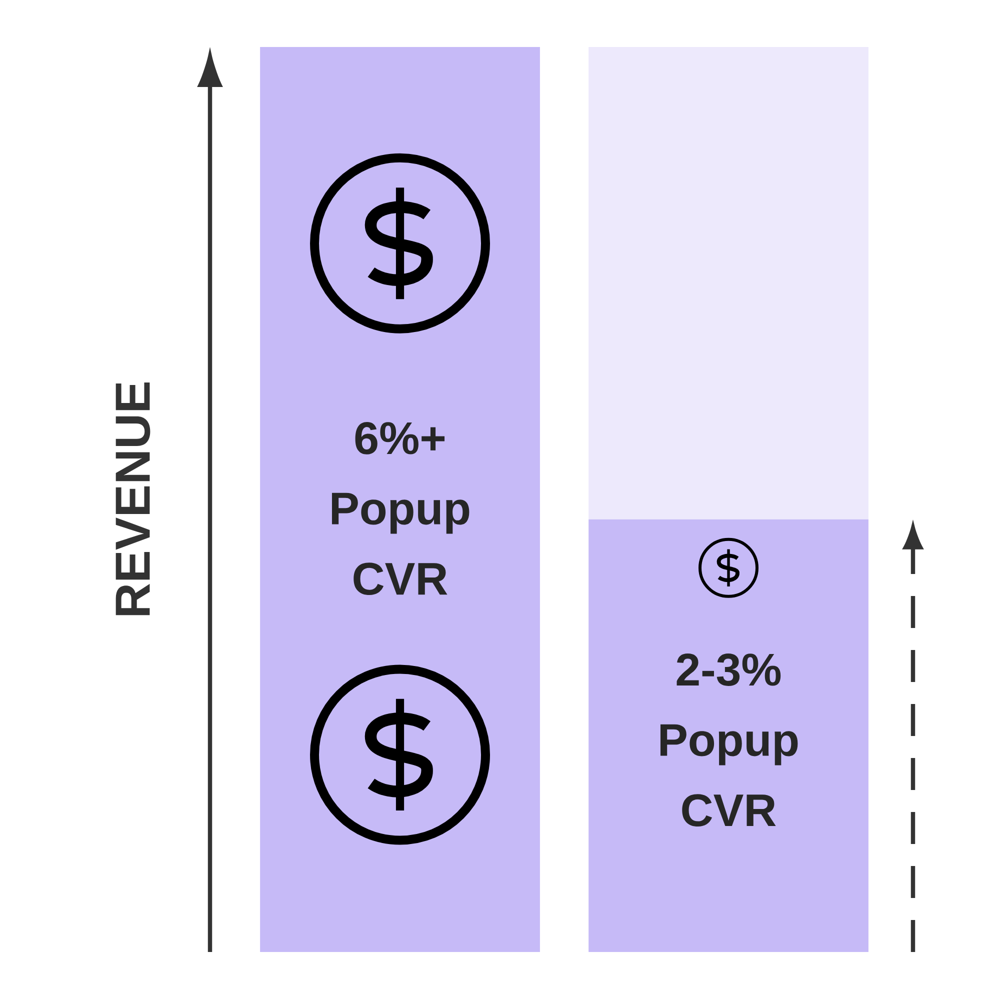  Describe the element at coordinates (729, 740) in the screenshot. I see `x-tick-label: 2-3% Popup CVR` at that location.